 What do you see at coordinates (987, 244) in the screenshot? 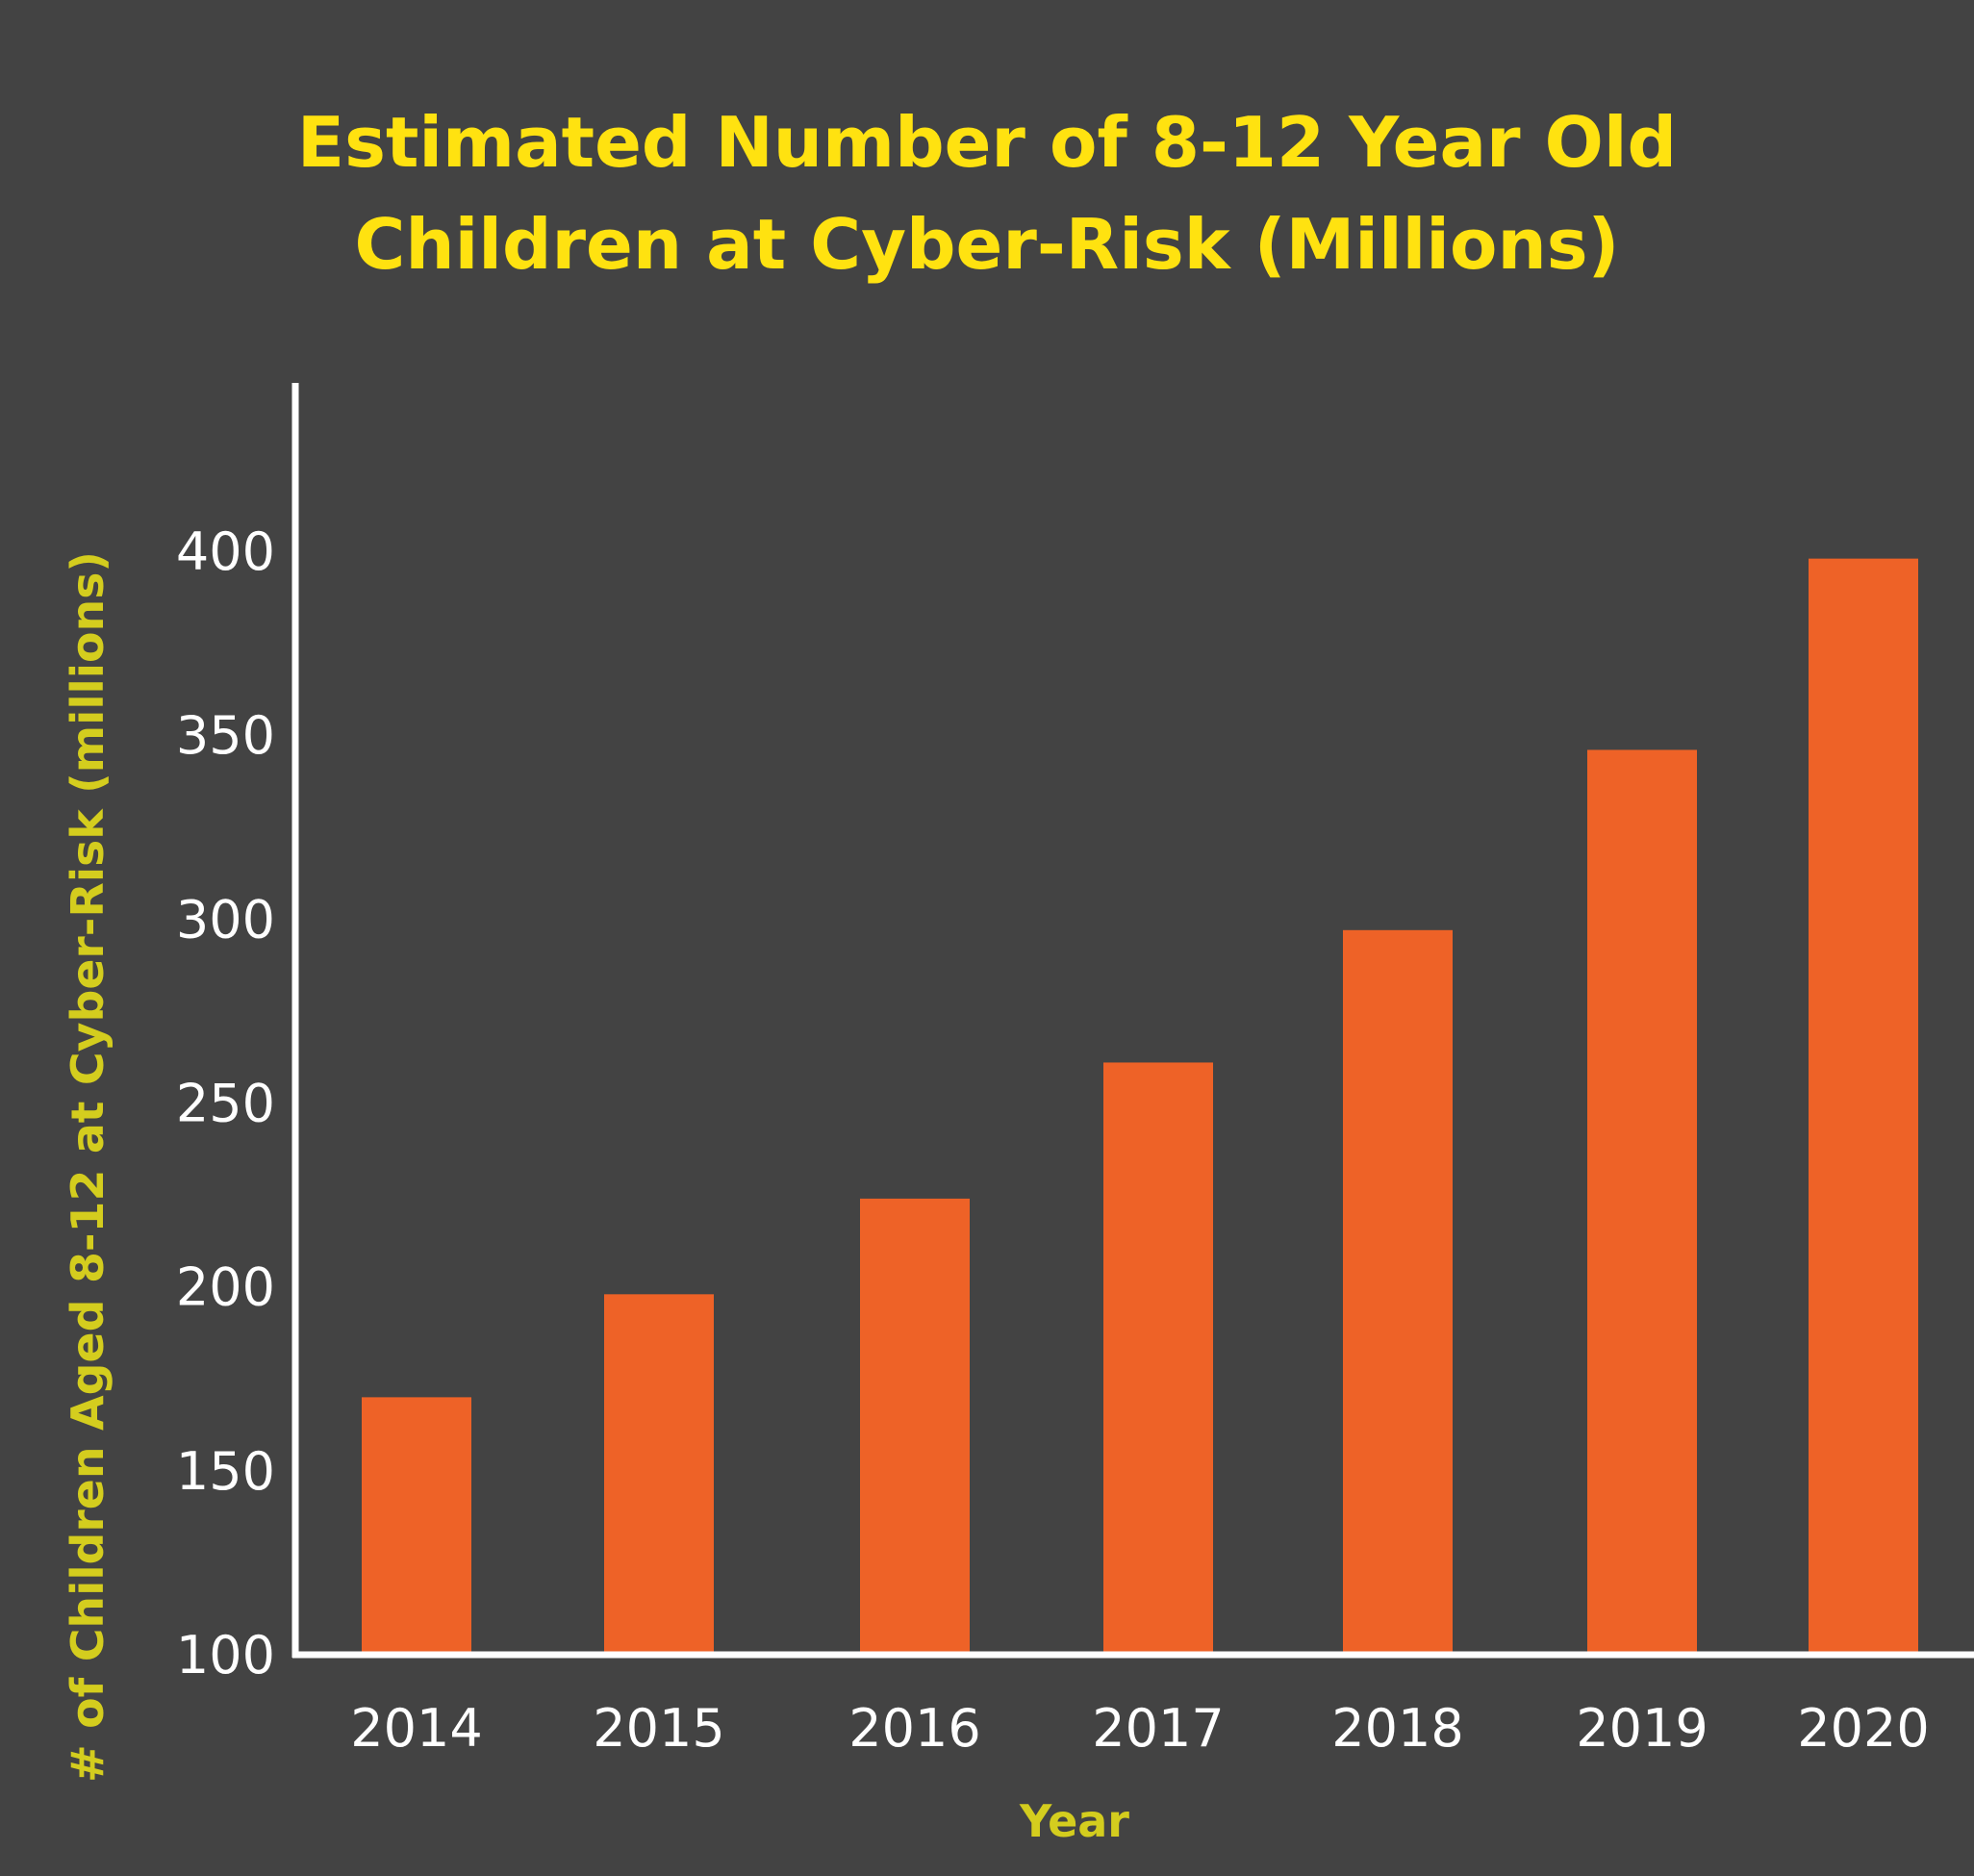
I see `chart-title-line-2: Children at Cyber-Risk (Millions)` at bounding box center [987, 244].